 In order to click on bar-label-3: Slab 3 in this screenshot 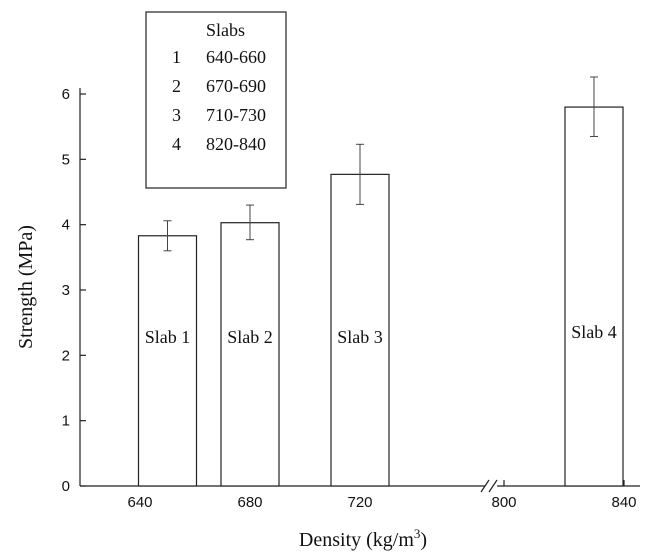, I will do `click(360, 337)`.